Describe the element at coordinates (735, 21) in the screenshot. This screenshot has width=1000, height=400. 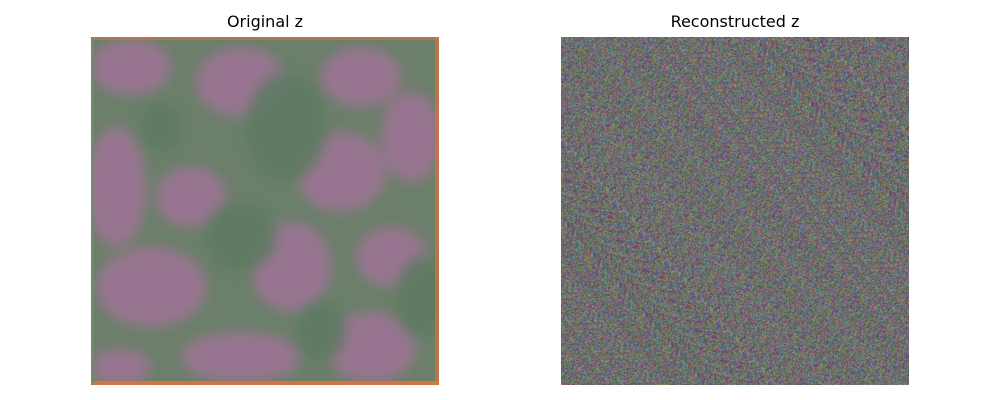
I see `panel-title-reconstructed: Reconstructed z` at that location.